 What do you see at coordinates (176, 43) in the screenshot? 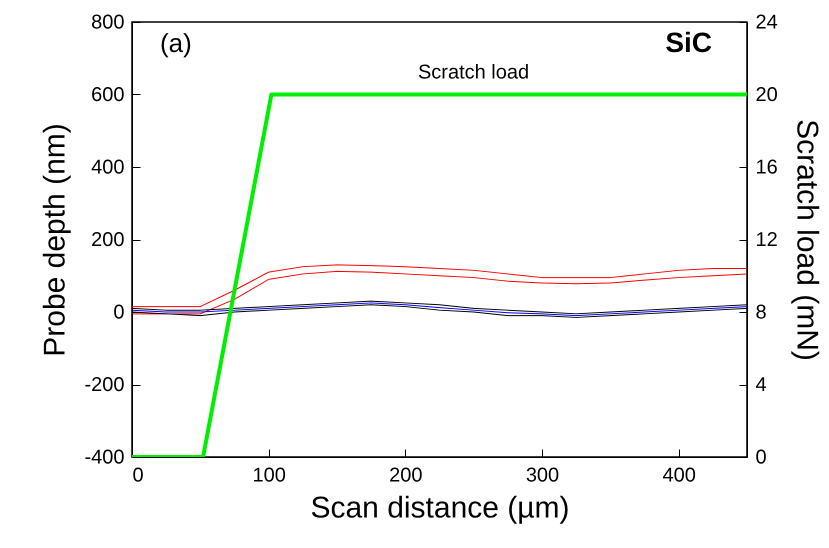
I see `annotation: (a)` at bounding box center [176, 43].